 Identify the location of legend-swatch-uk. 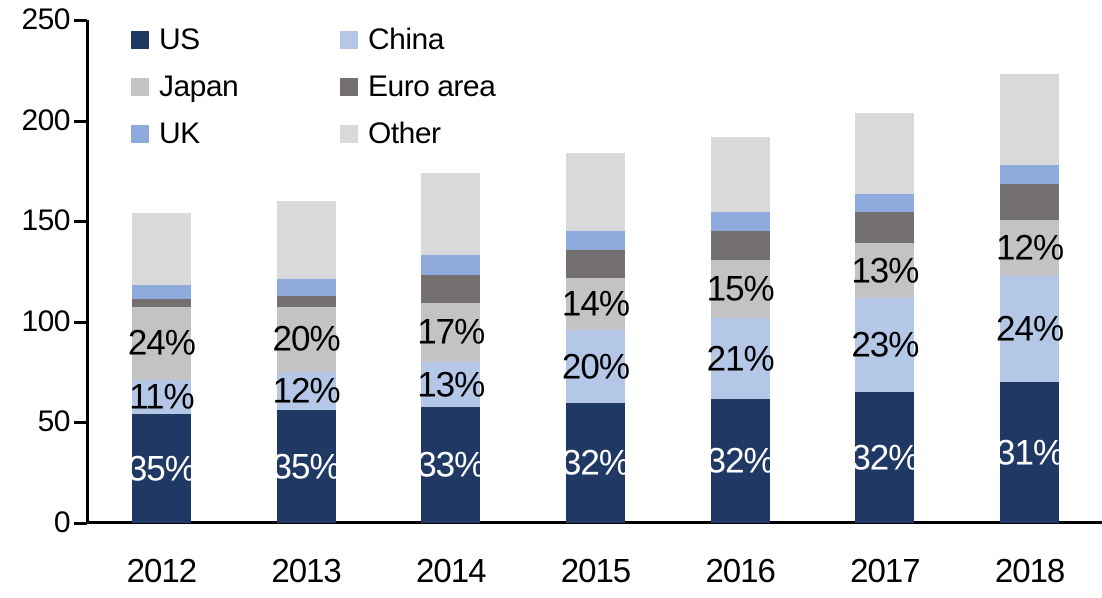
(140, 134).